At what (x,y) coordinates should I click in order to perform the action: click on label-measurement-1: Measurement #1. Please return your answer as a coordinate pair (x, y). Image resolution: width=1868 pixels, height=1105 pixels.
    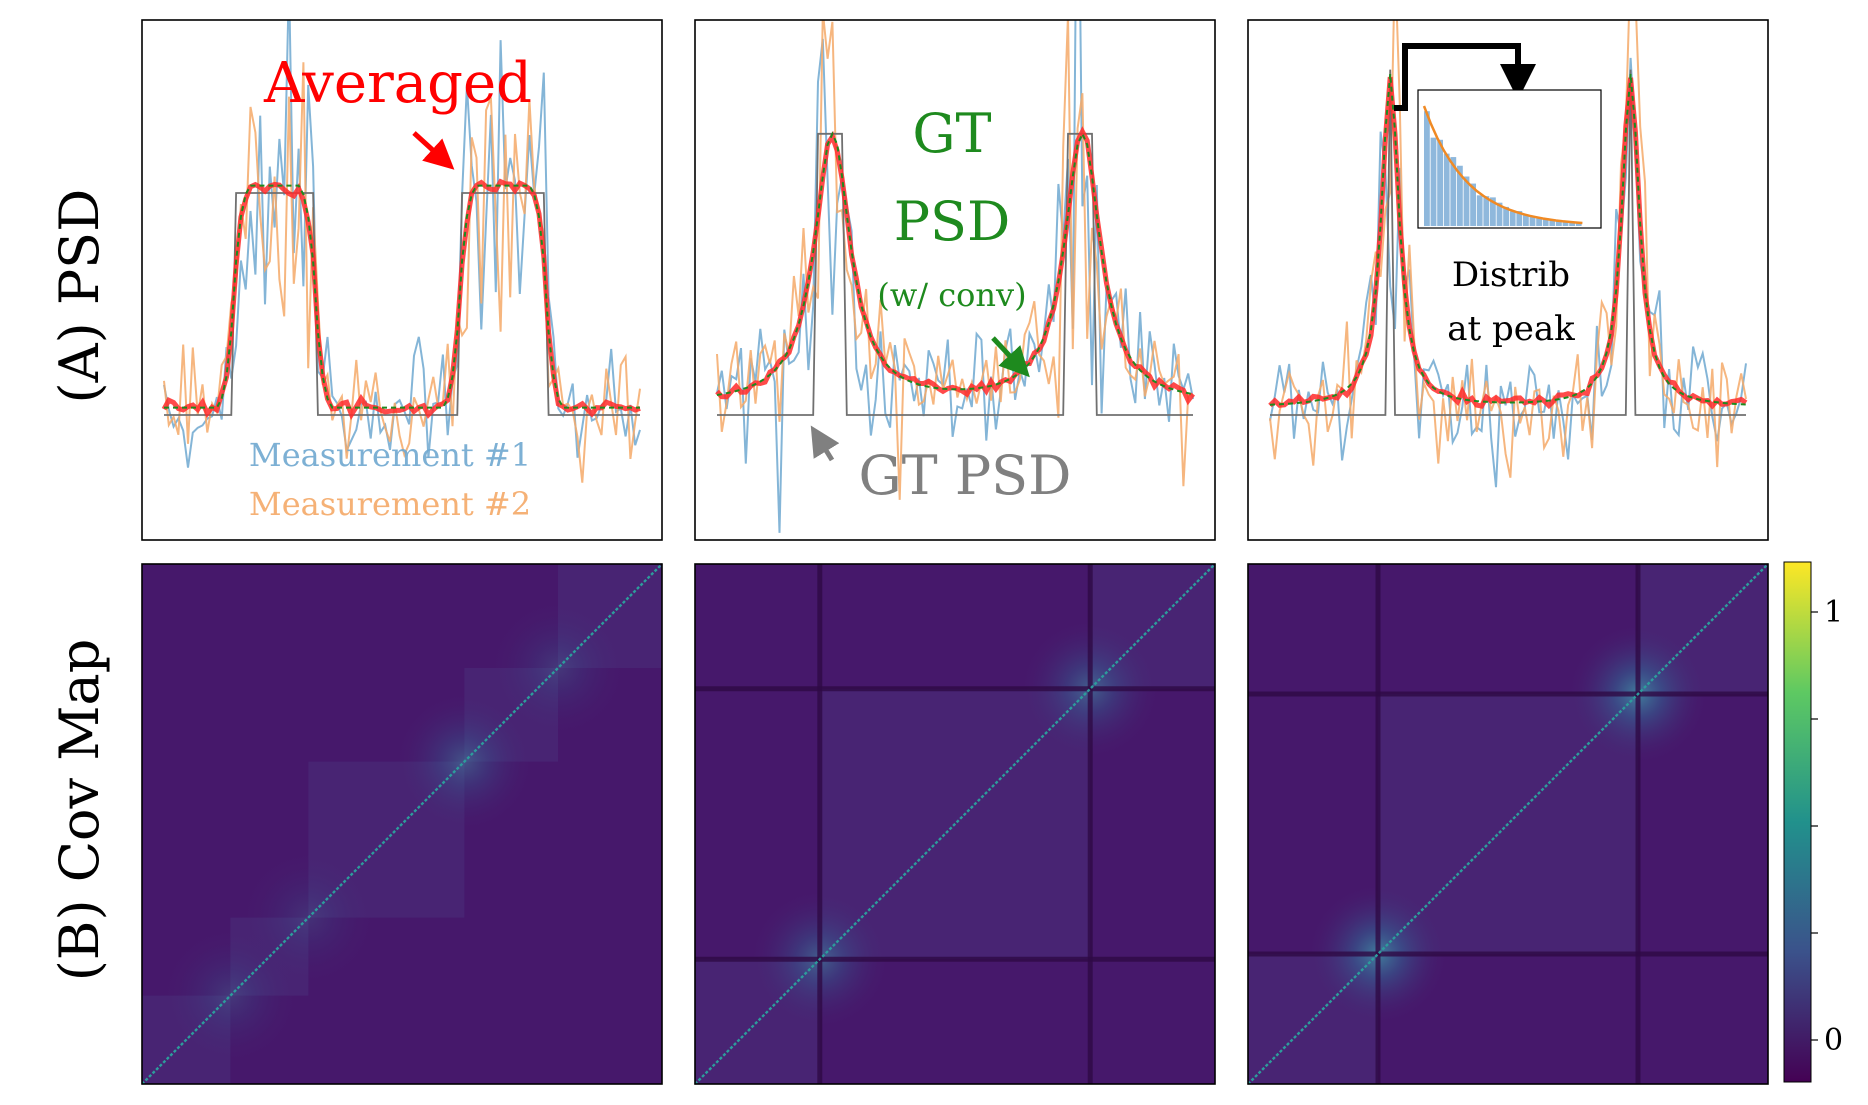
    Looking at the image, I should click on (390, 455).